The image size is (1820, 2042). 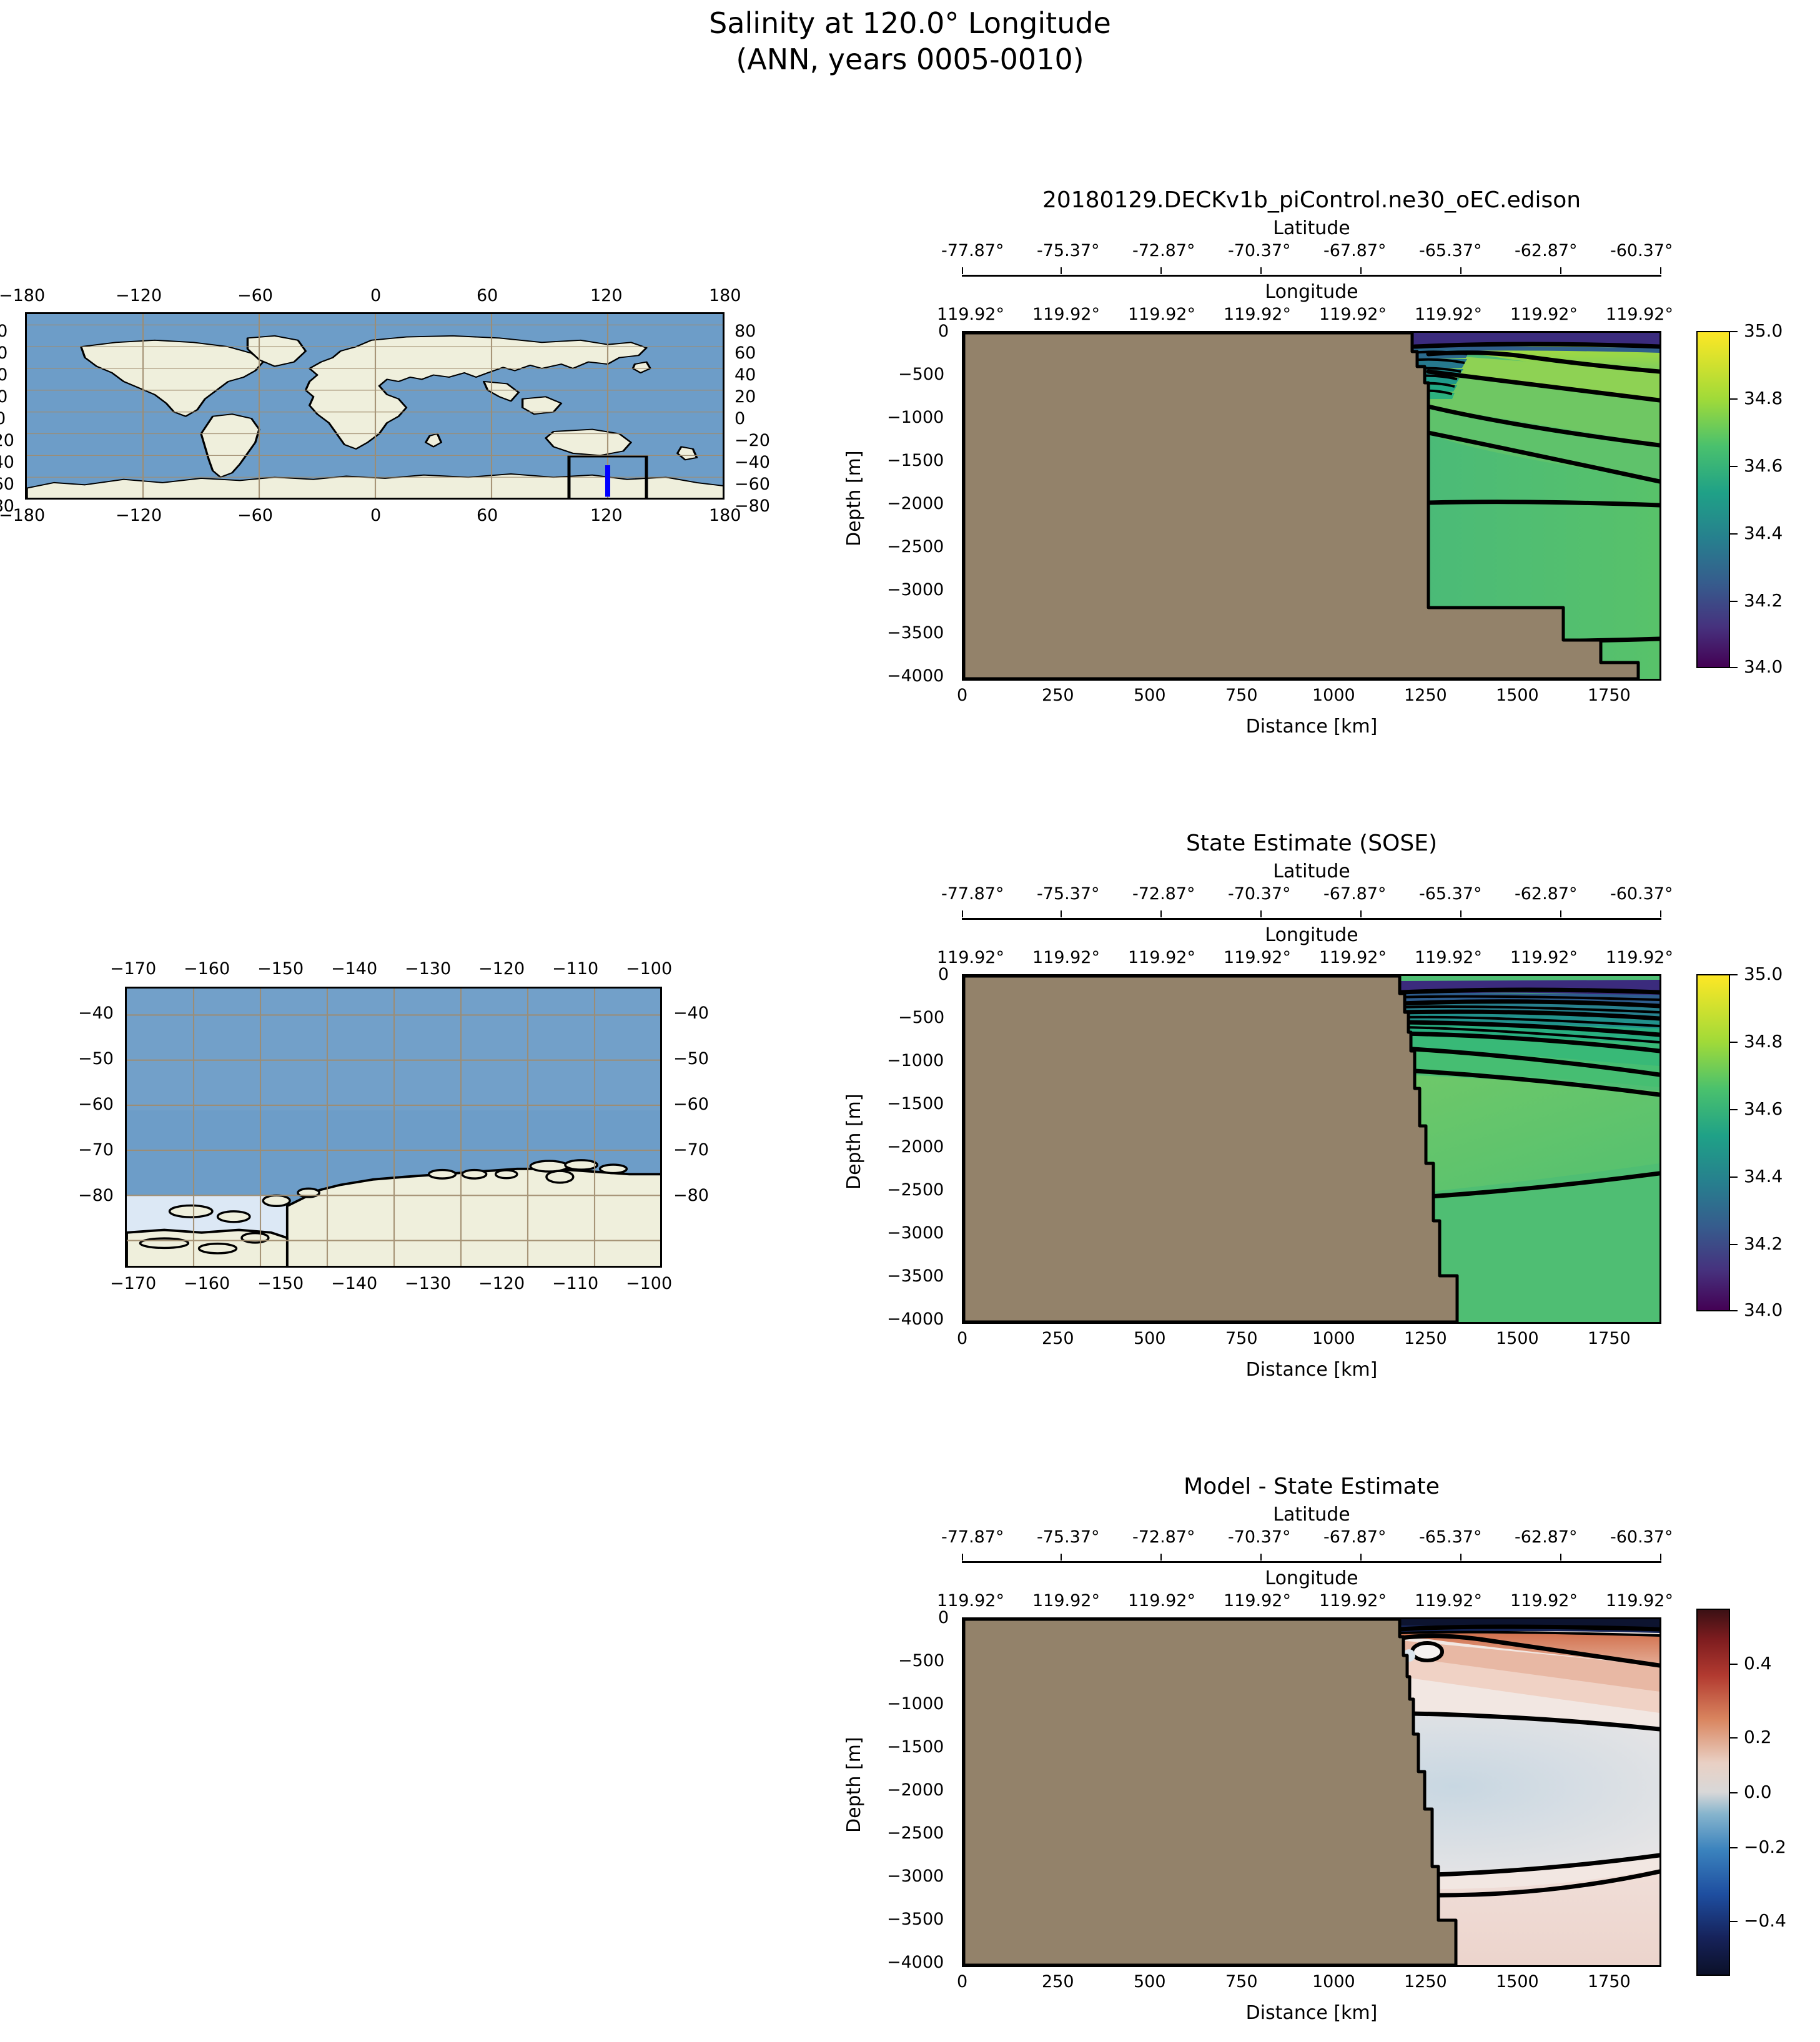 I want to click on lat-tick: -60.37°, so click(x=1642, y=1537).